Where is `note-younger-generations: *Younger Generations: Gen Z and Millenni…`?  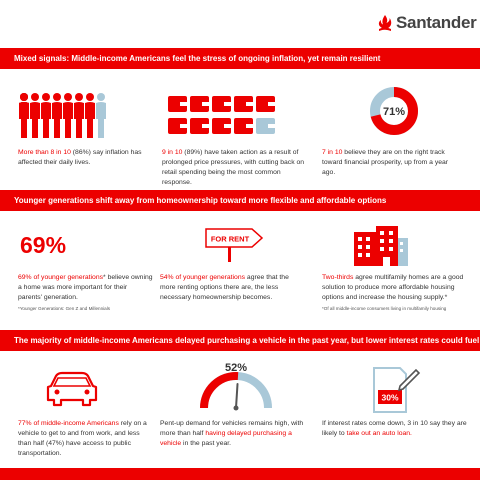 note-younger-generations: *Younger Generations: Gen Z and Millenni… is located at coordinates (64, 308).